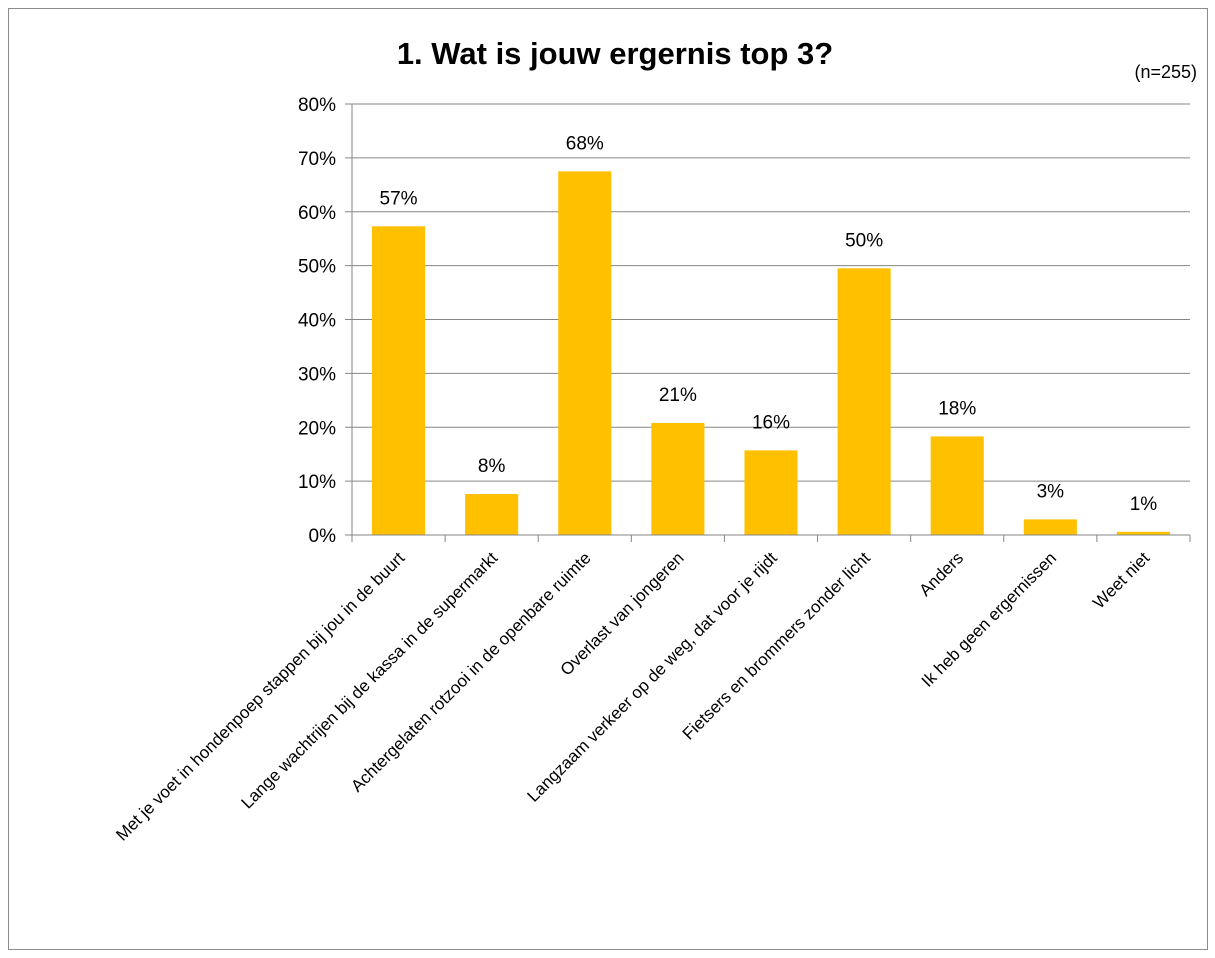 This screenshot has height=958, width=1215. I want to click on category-label: Anders, so click(942, 574).